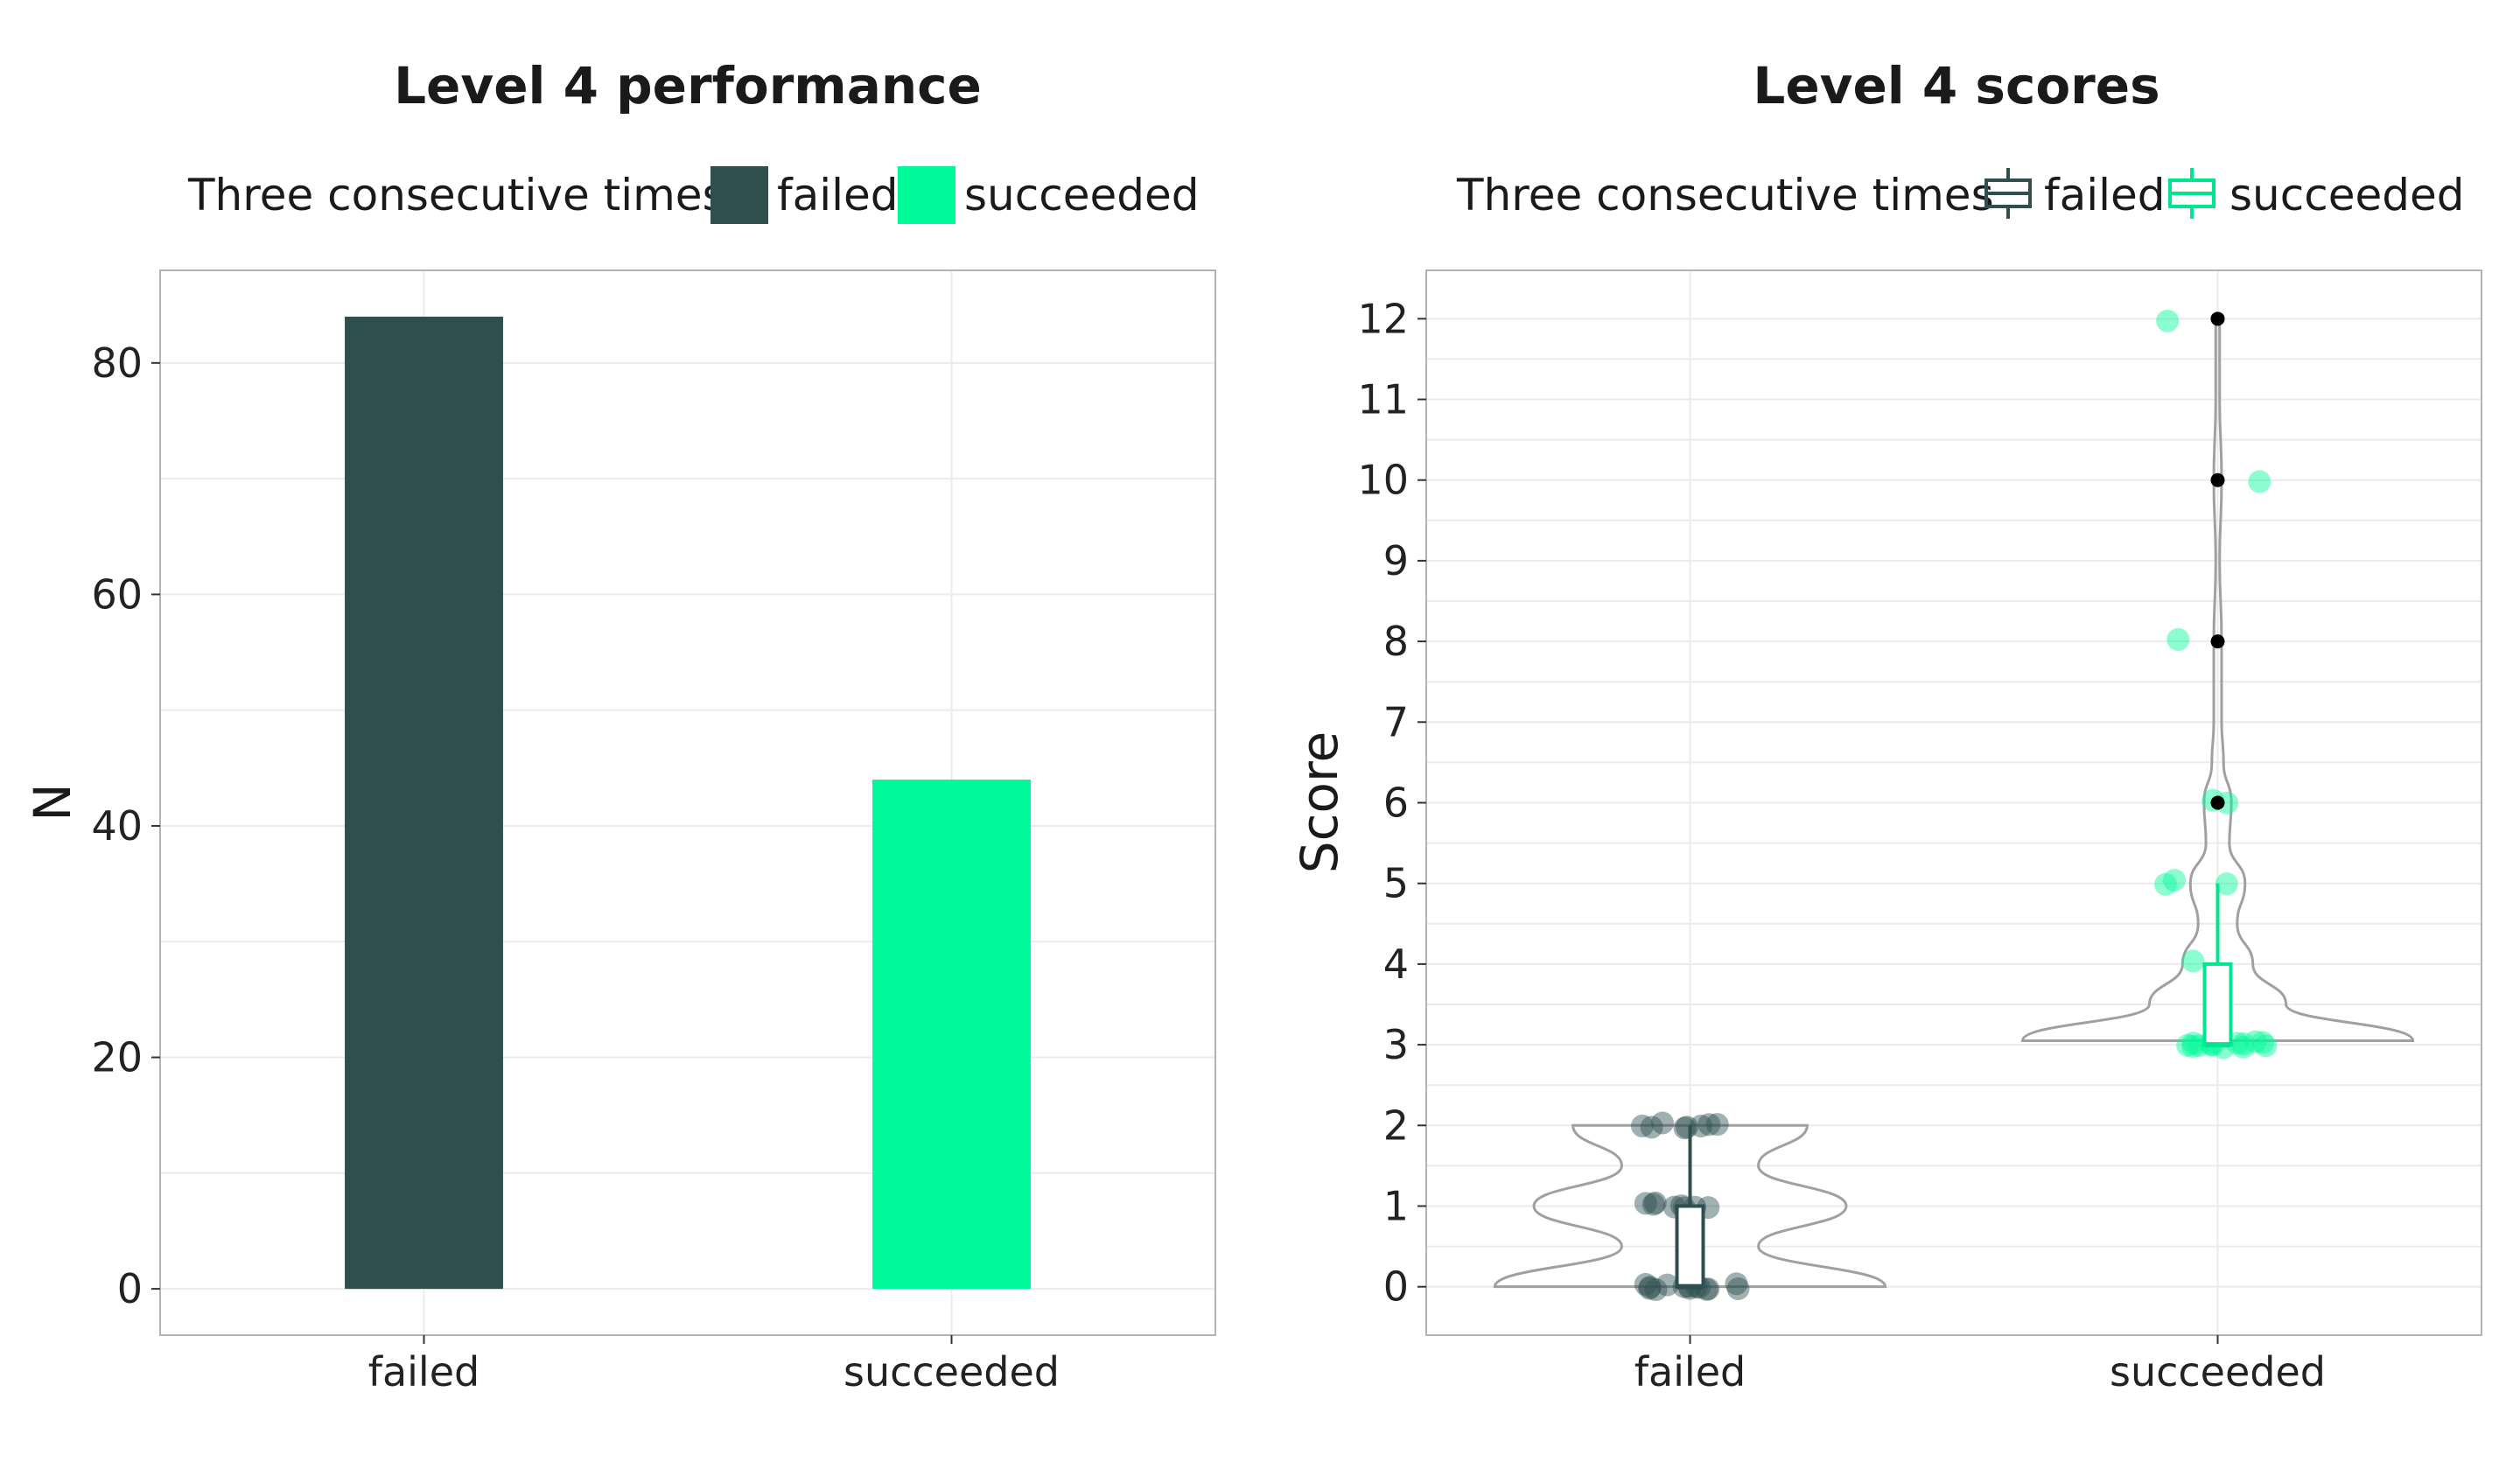  Describe the element at coordinates (1690, 1372) in the screenshot. I see `score-x-tick-label-failed: failed` at that location.